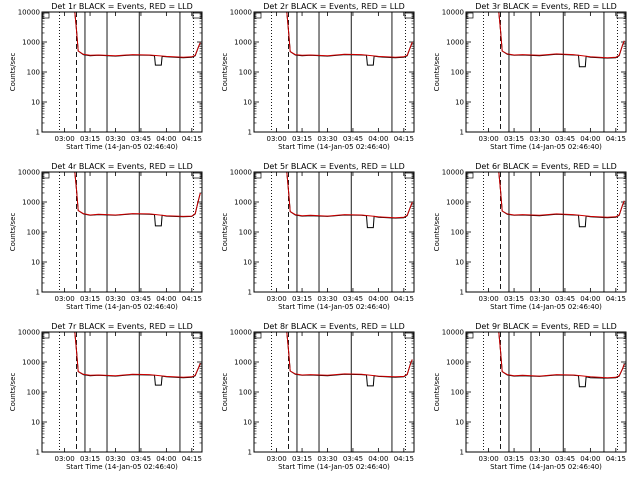 This screenshot has height=480, width=640. I want to click on chart-title: Det 5r BLACK = Events, RED = LLD, so click(334, 166).